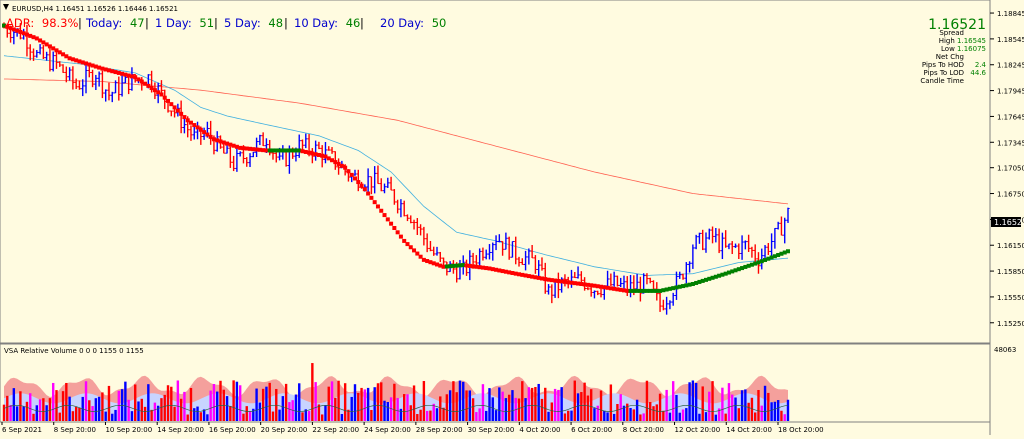 The width and height of the screenshot is (1024, 439). Describe the element at coordinates (335, 430) in the screenshot. I see `time-tick-label-6: 22 Sep 20:00` at that location.